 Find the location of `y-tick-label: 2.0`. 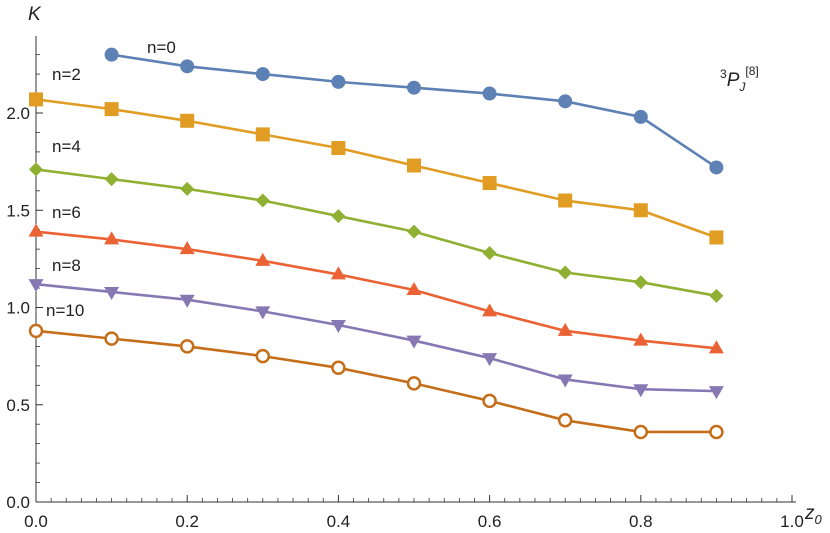

y-tick-label: 2.0 is located at coordinates (18, 113).